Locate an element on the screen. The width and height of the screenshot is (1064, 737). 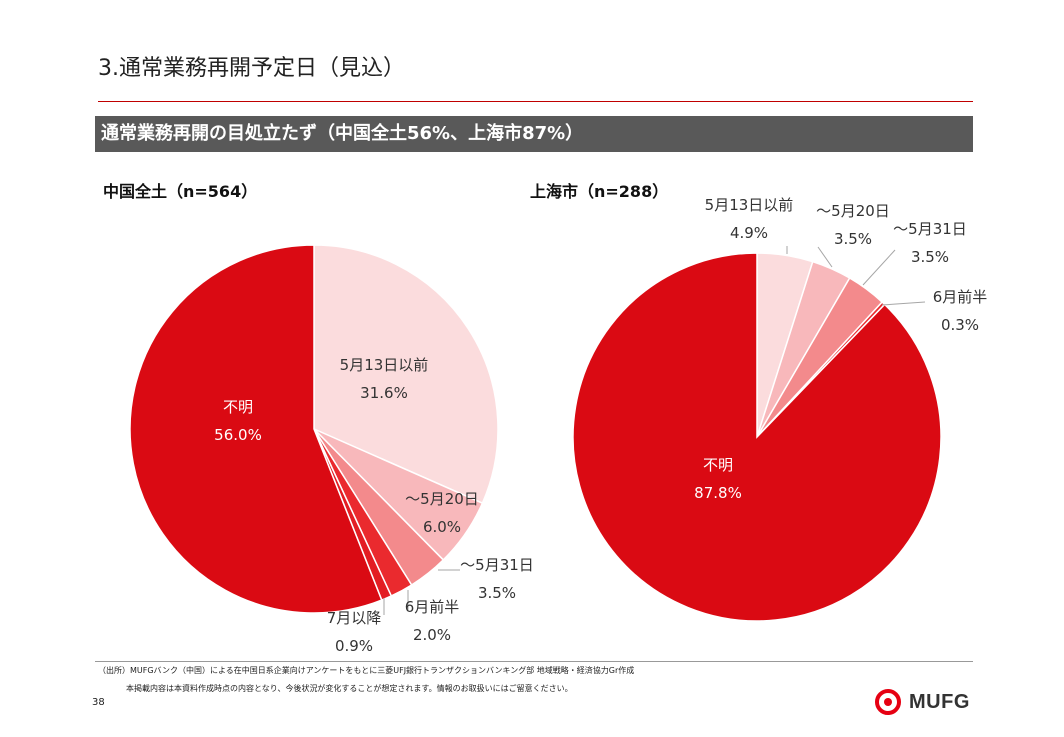
page-title: 3.通常業務再開予定日（見込） is located at coordinates (251, 68).